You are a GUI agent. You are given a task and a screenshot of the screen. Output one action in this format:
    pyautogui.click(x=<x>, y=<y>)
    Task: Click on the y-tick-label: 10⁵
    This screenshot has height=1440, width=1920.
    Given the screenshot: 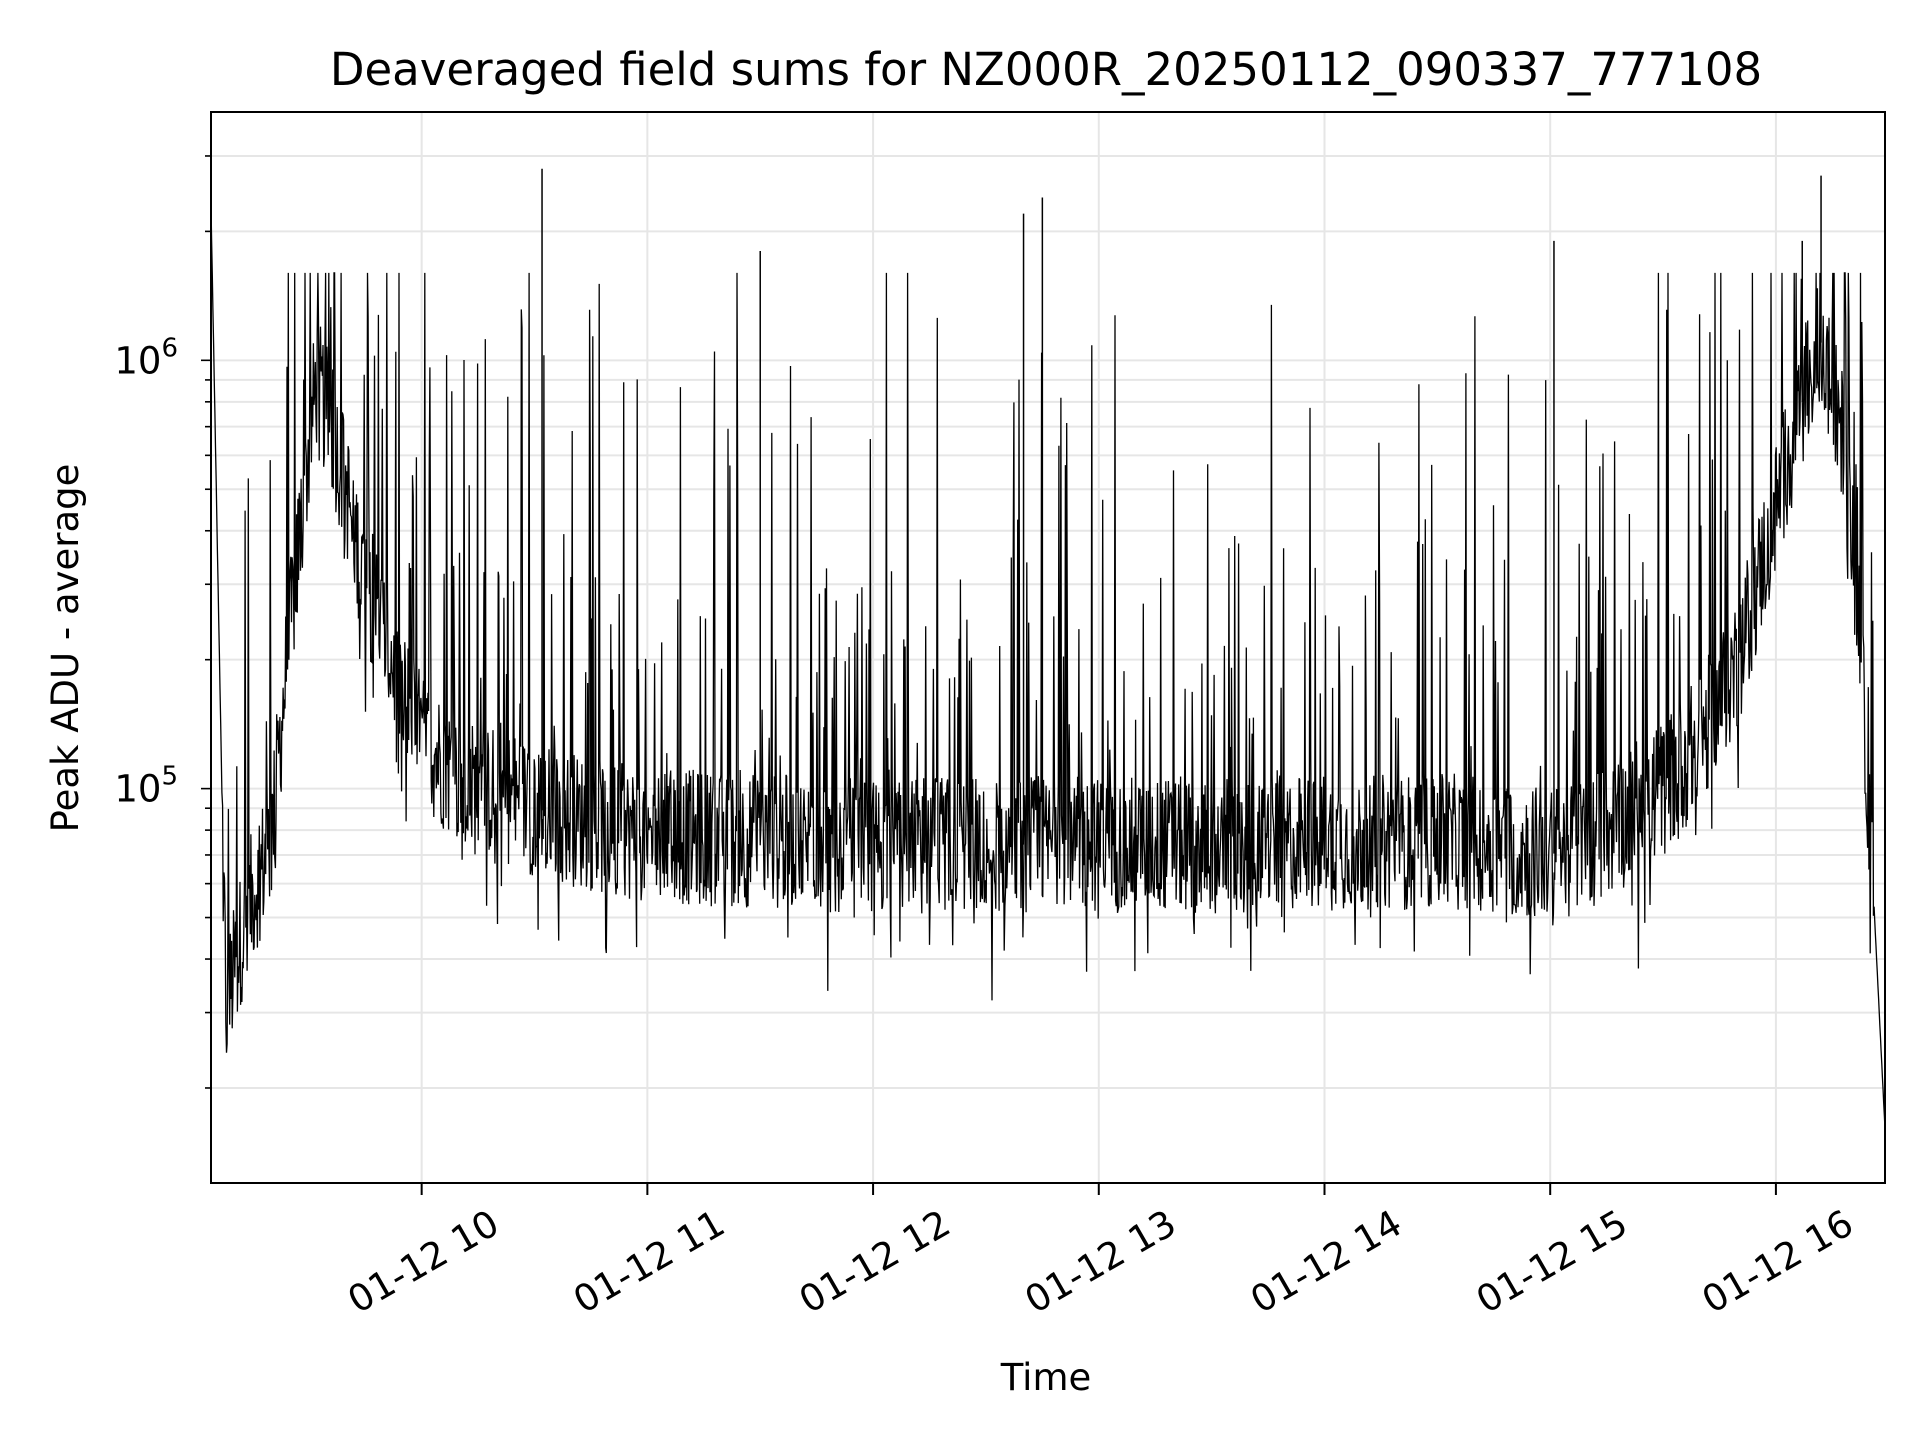 What is the action you would take?
    pyautogui.click(x=146, y=786)
    